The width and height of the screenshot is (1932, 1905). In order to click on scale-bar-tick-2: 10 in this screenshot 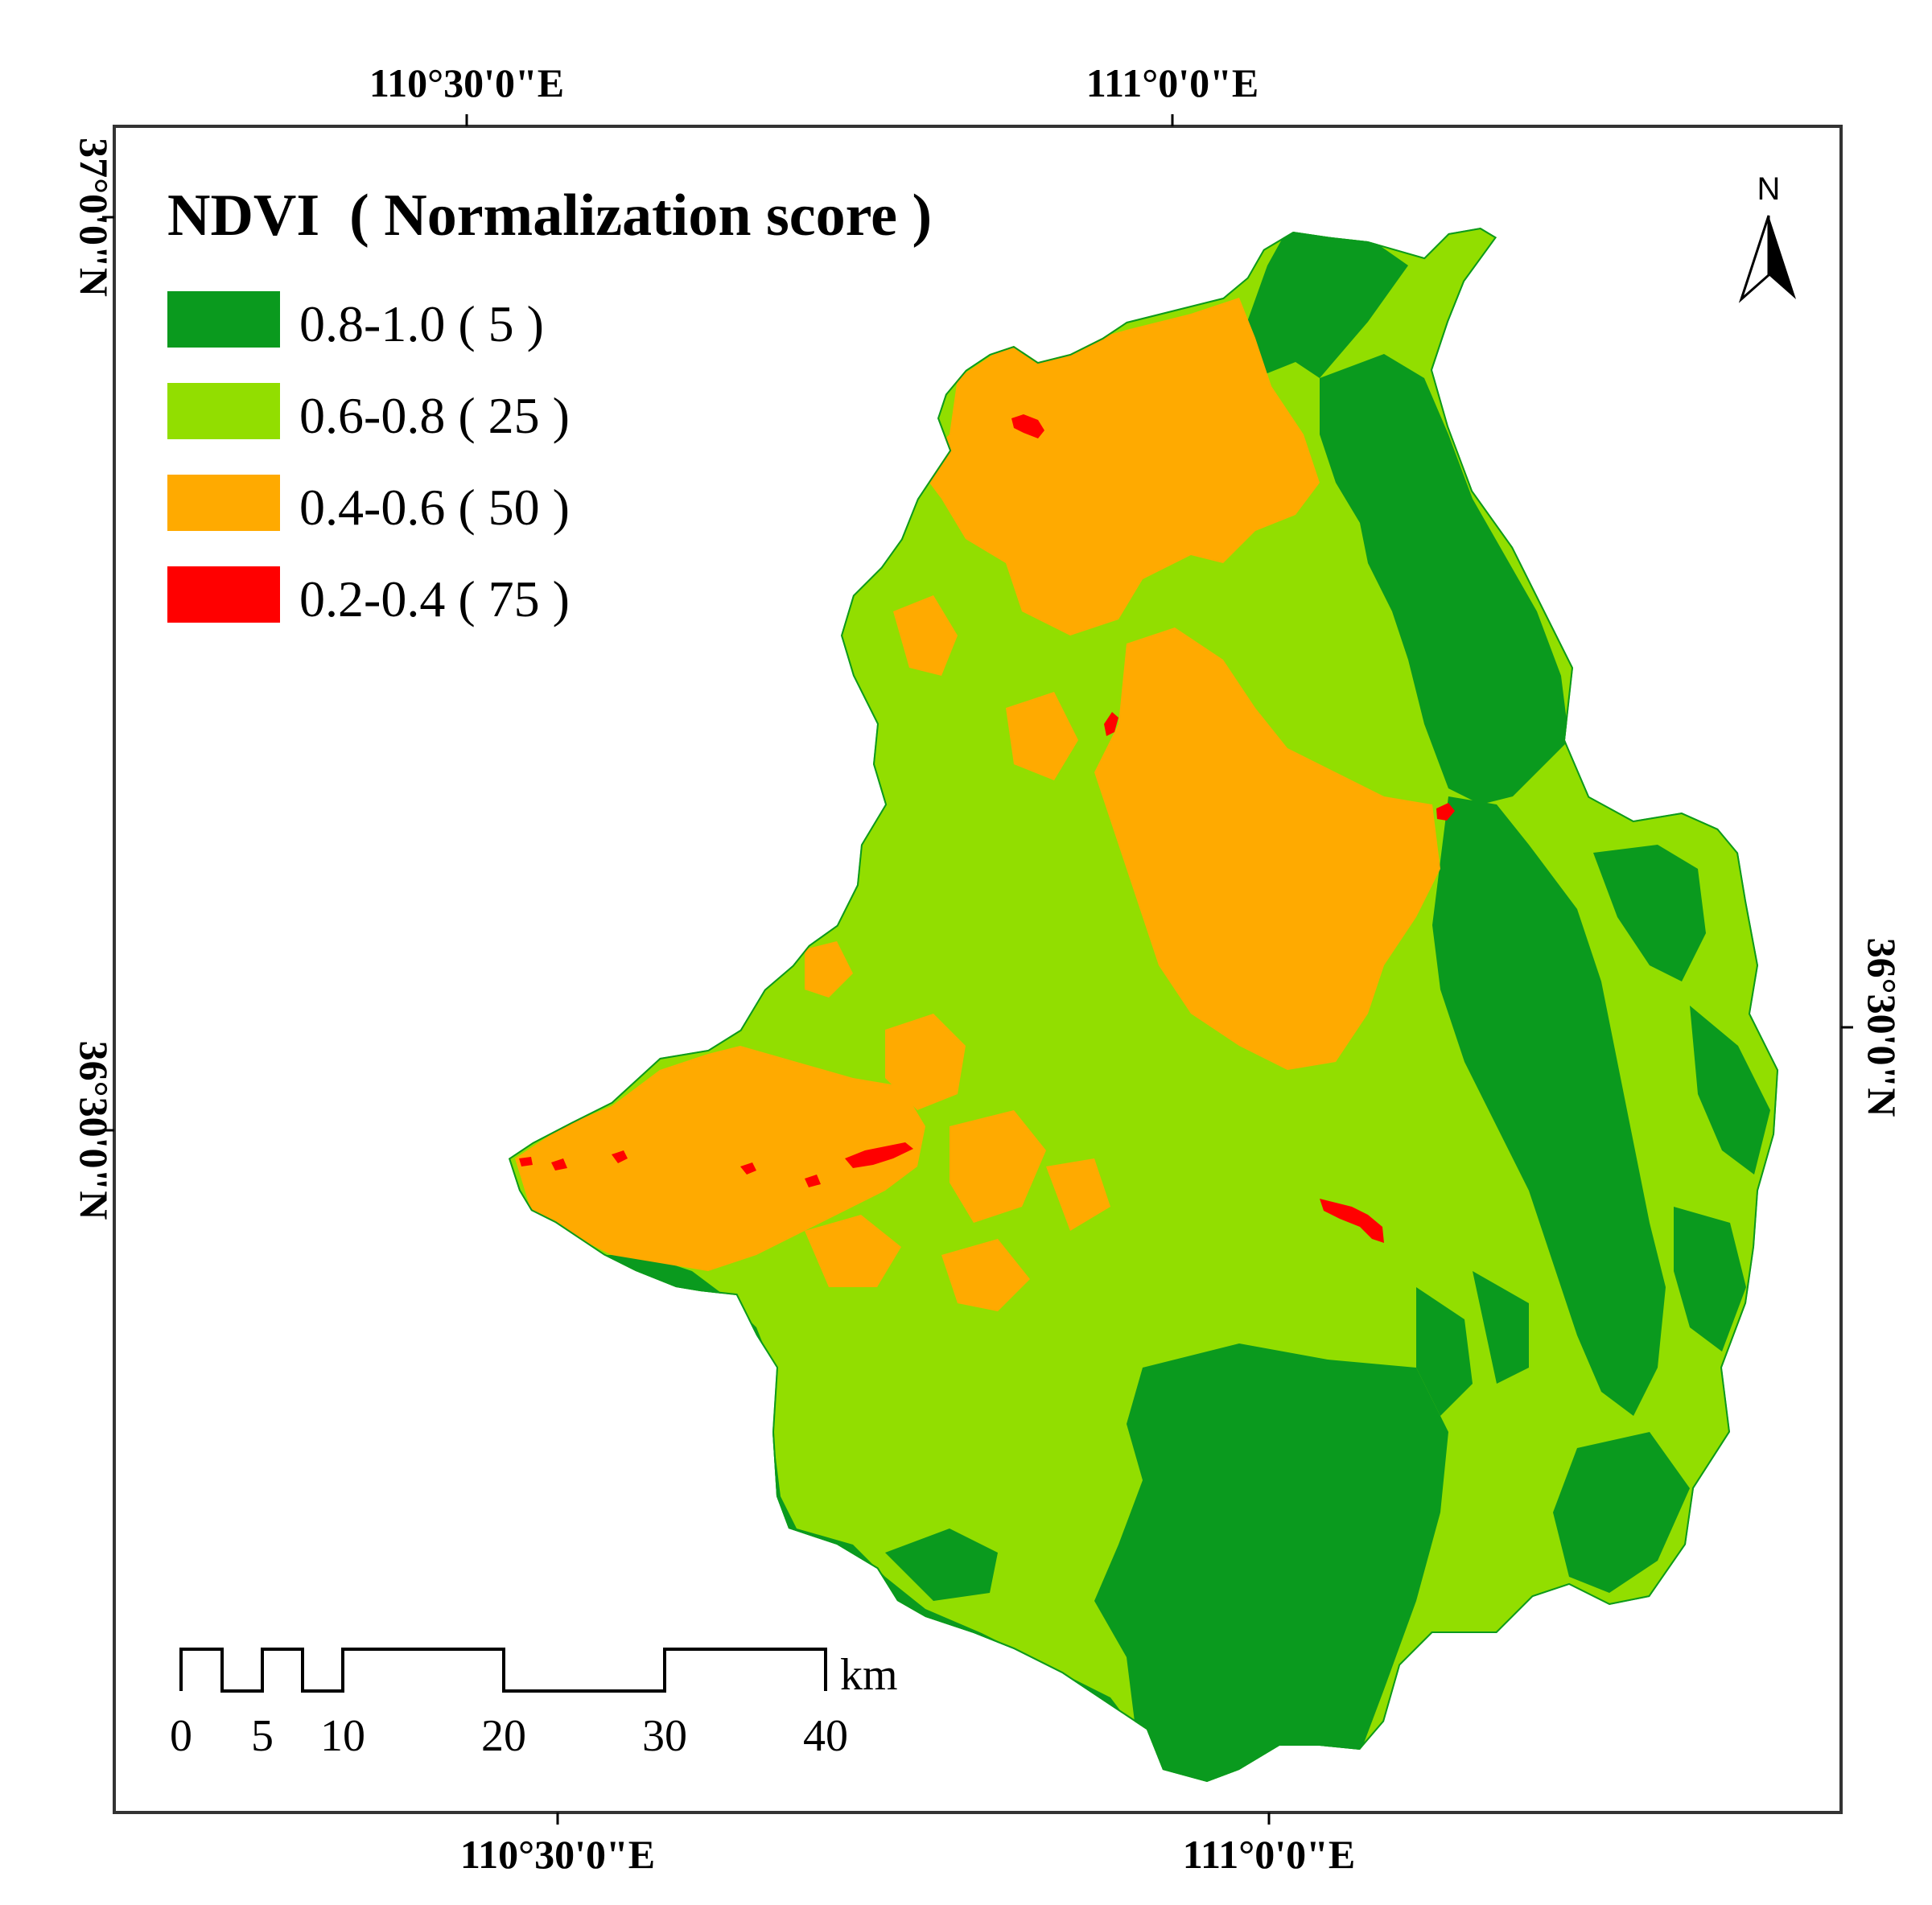, I will do `click(342, 1736)`.